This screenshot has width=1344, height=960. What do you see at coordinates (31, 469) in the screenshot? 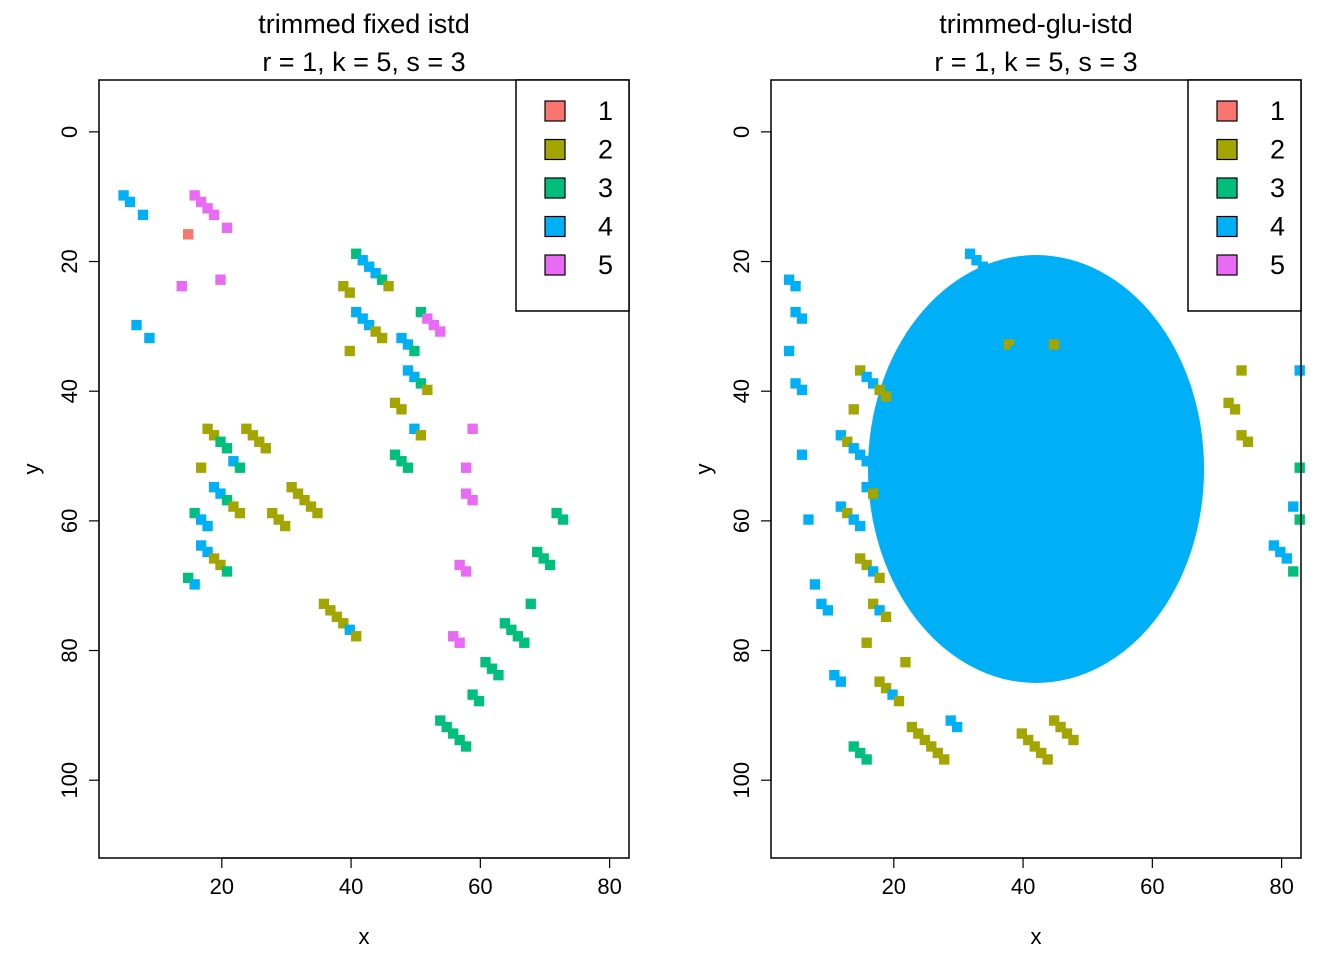
I see `y-axis-label: y` at bounding box center [31, 469].